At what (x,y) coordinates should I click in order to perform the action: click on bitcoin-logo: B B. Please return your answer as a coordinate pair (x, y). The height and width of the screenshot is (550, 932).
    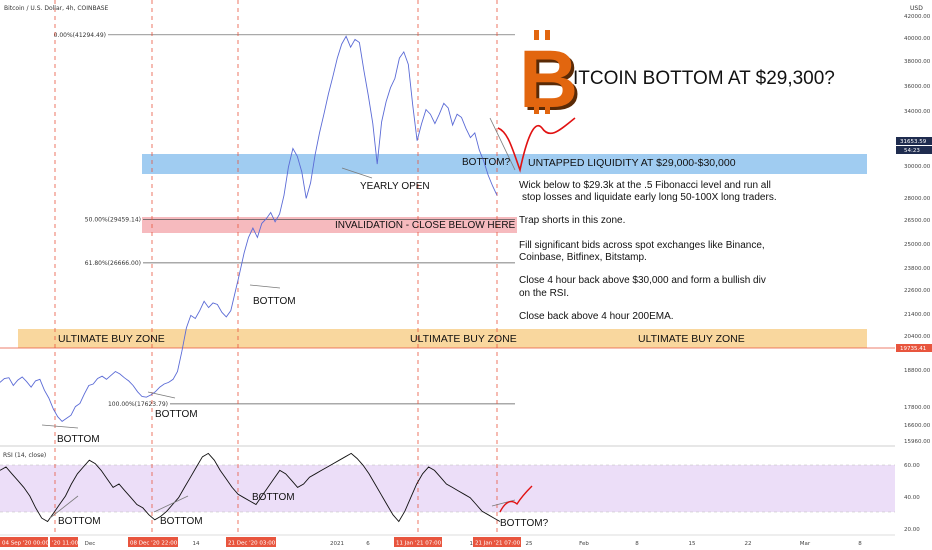
    Looking at the image, I should click on (550, 79).